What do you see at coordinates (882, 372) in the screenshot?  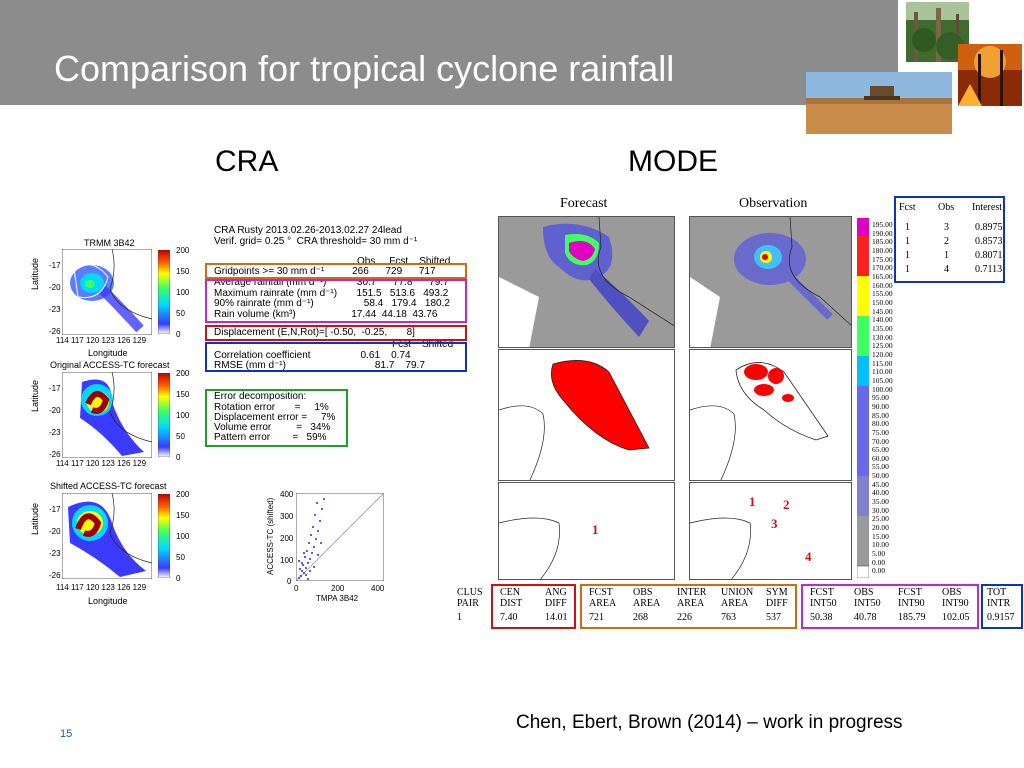 I see `legend-value: 110.00` at bounding box center [882, 372].